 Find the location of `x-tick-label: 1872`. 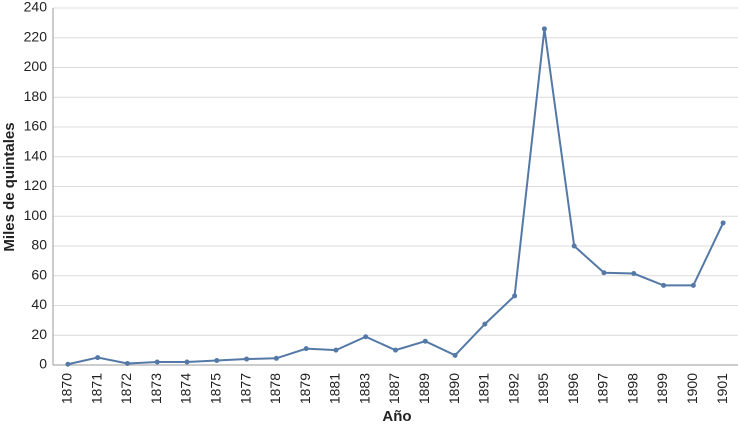

x-tick-label: 1872 is located at coordinates (126, 388).